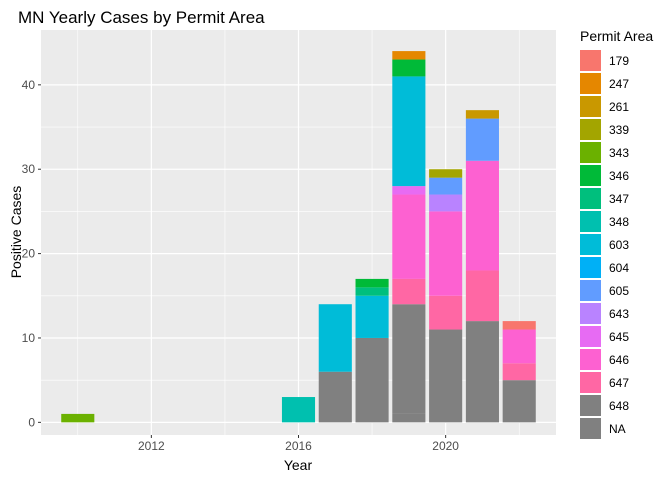 The image size is (672, 480). What do you see at coordinates (29, 254) in the screenshot?
I see `y-tick-label: 20` at bounding box center [29, 254].